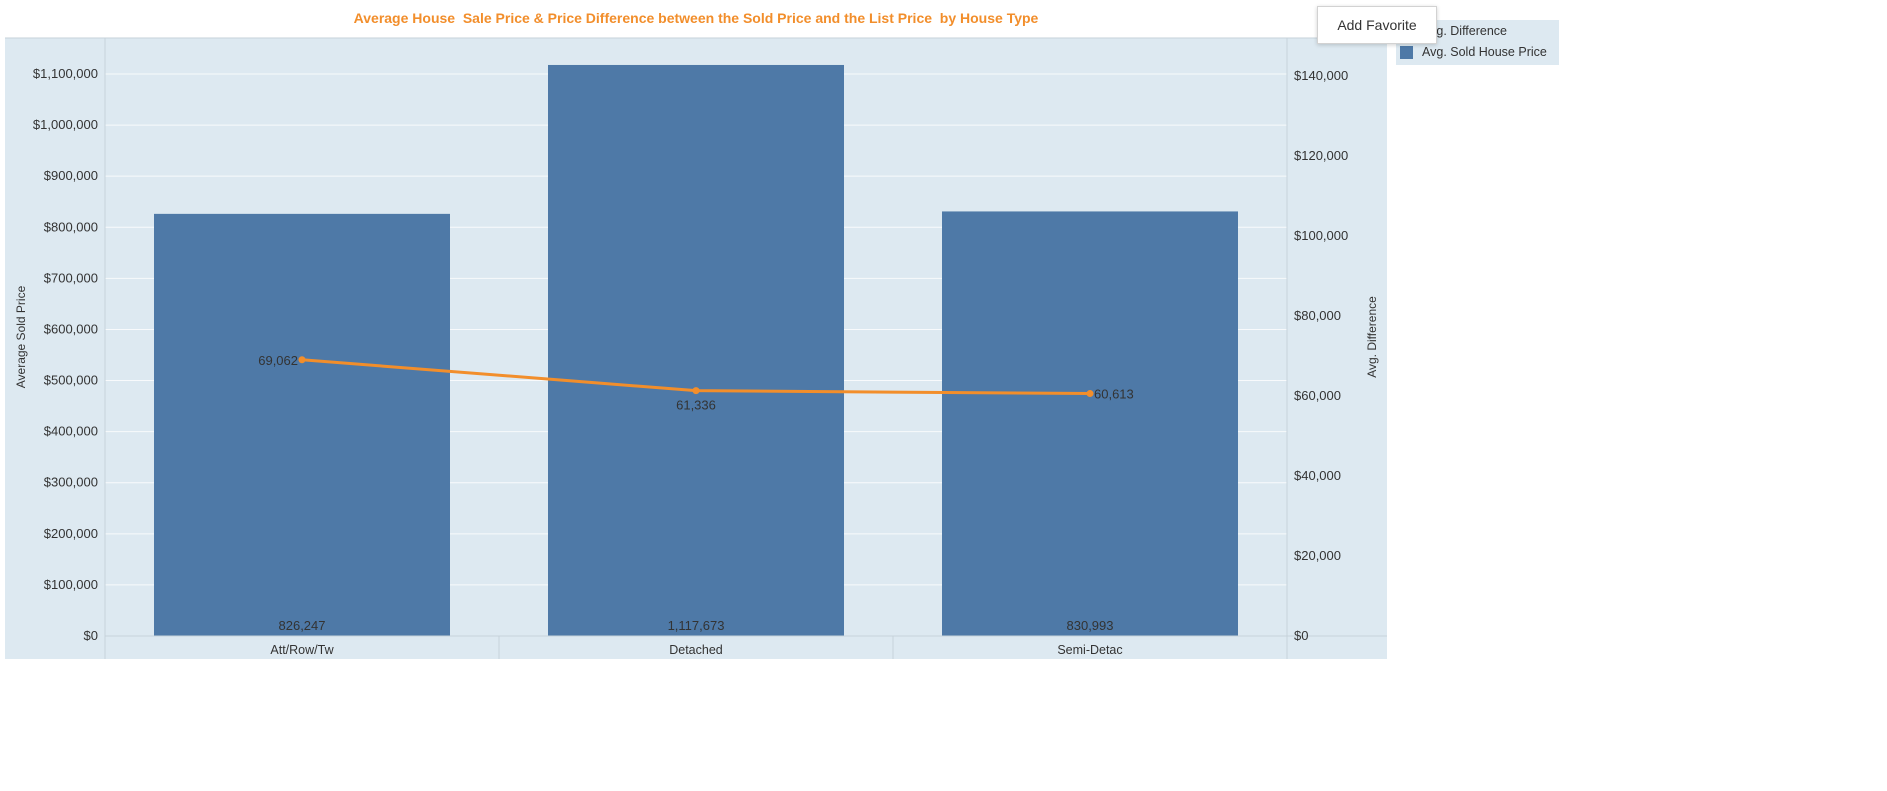 The width and height of the screenshot is (1887, 791). Describe the element at coordinates (1317, 315) in the screenshot. I see `right-tick-label: $80,000` at that location.